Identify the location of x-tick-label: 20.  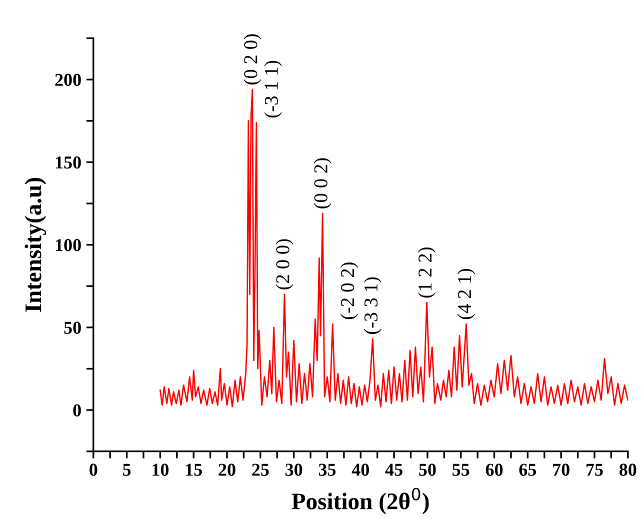
(227, 470).